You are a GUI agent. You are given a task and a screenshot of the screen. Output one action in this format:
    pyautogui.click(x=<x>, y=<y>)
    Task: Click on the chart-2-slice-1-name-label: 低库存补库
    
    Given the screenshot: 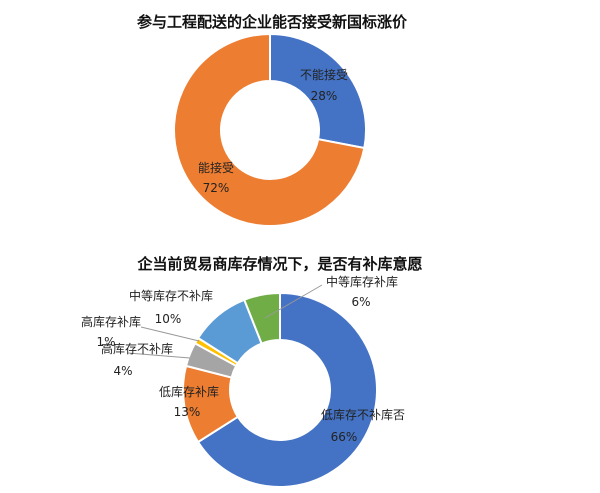 What is the action you would take?
    pyautogui.click(x=189, y=391)
    